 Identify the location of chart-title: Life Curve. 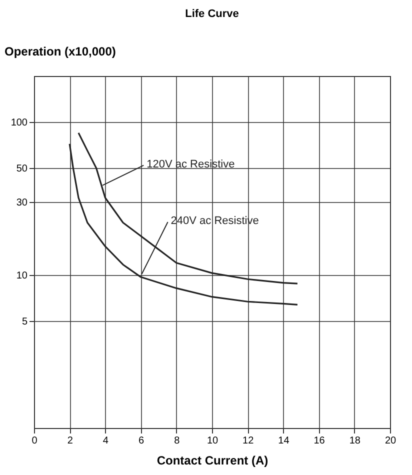
(212, 14).